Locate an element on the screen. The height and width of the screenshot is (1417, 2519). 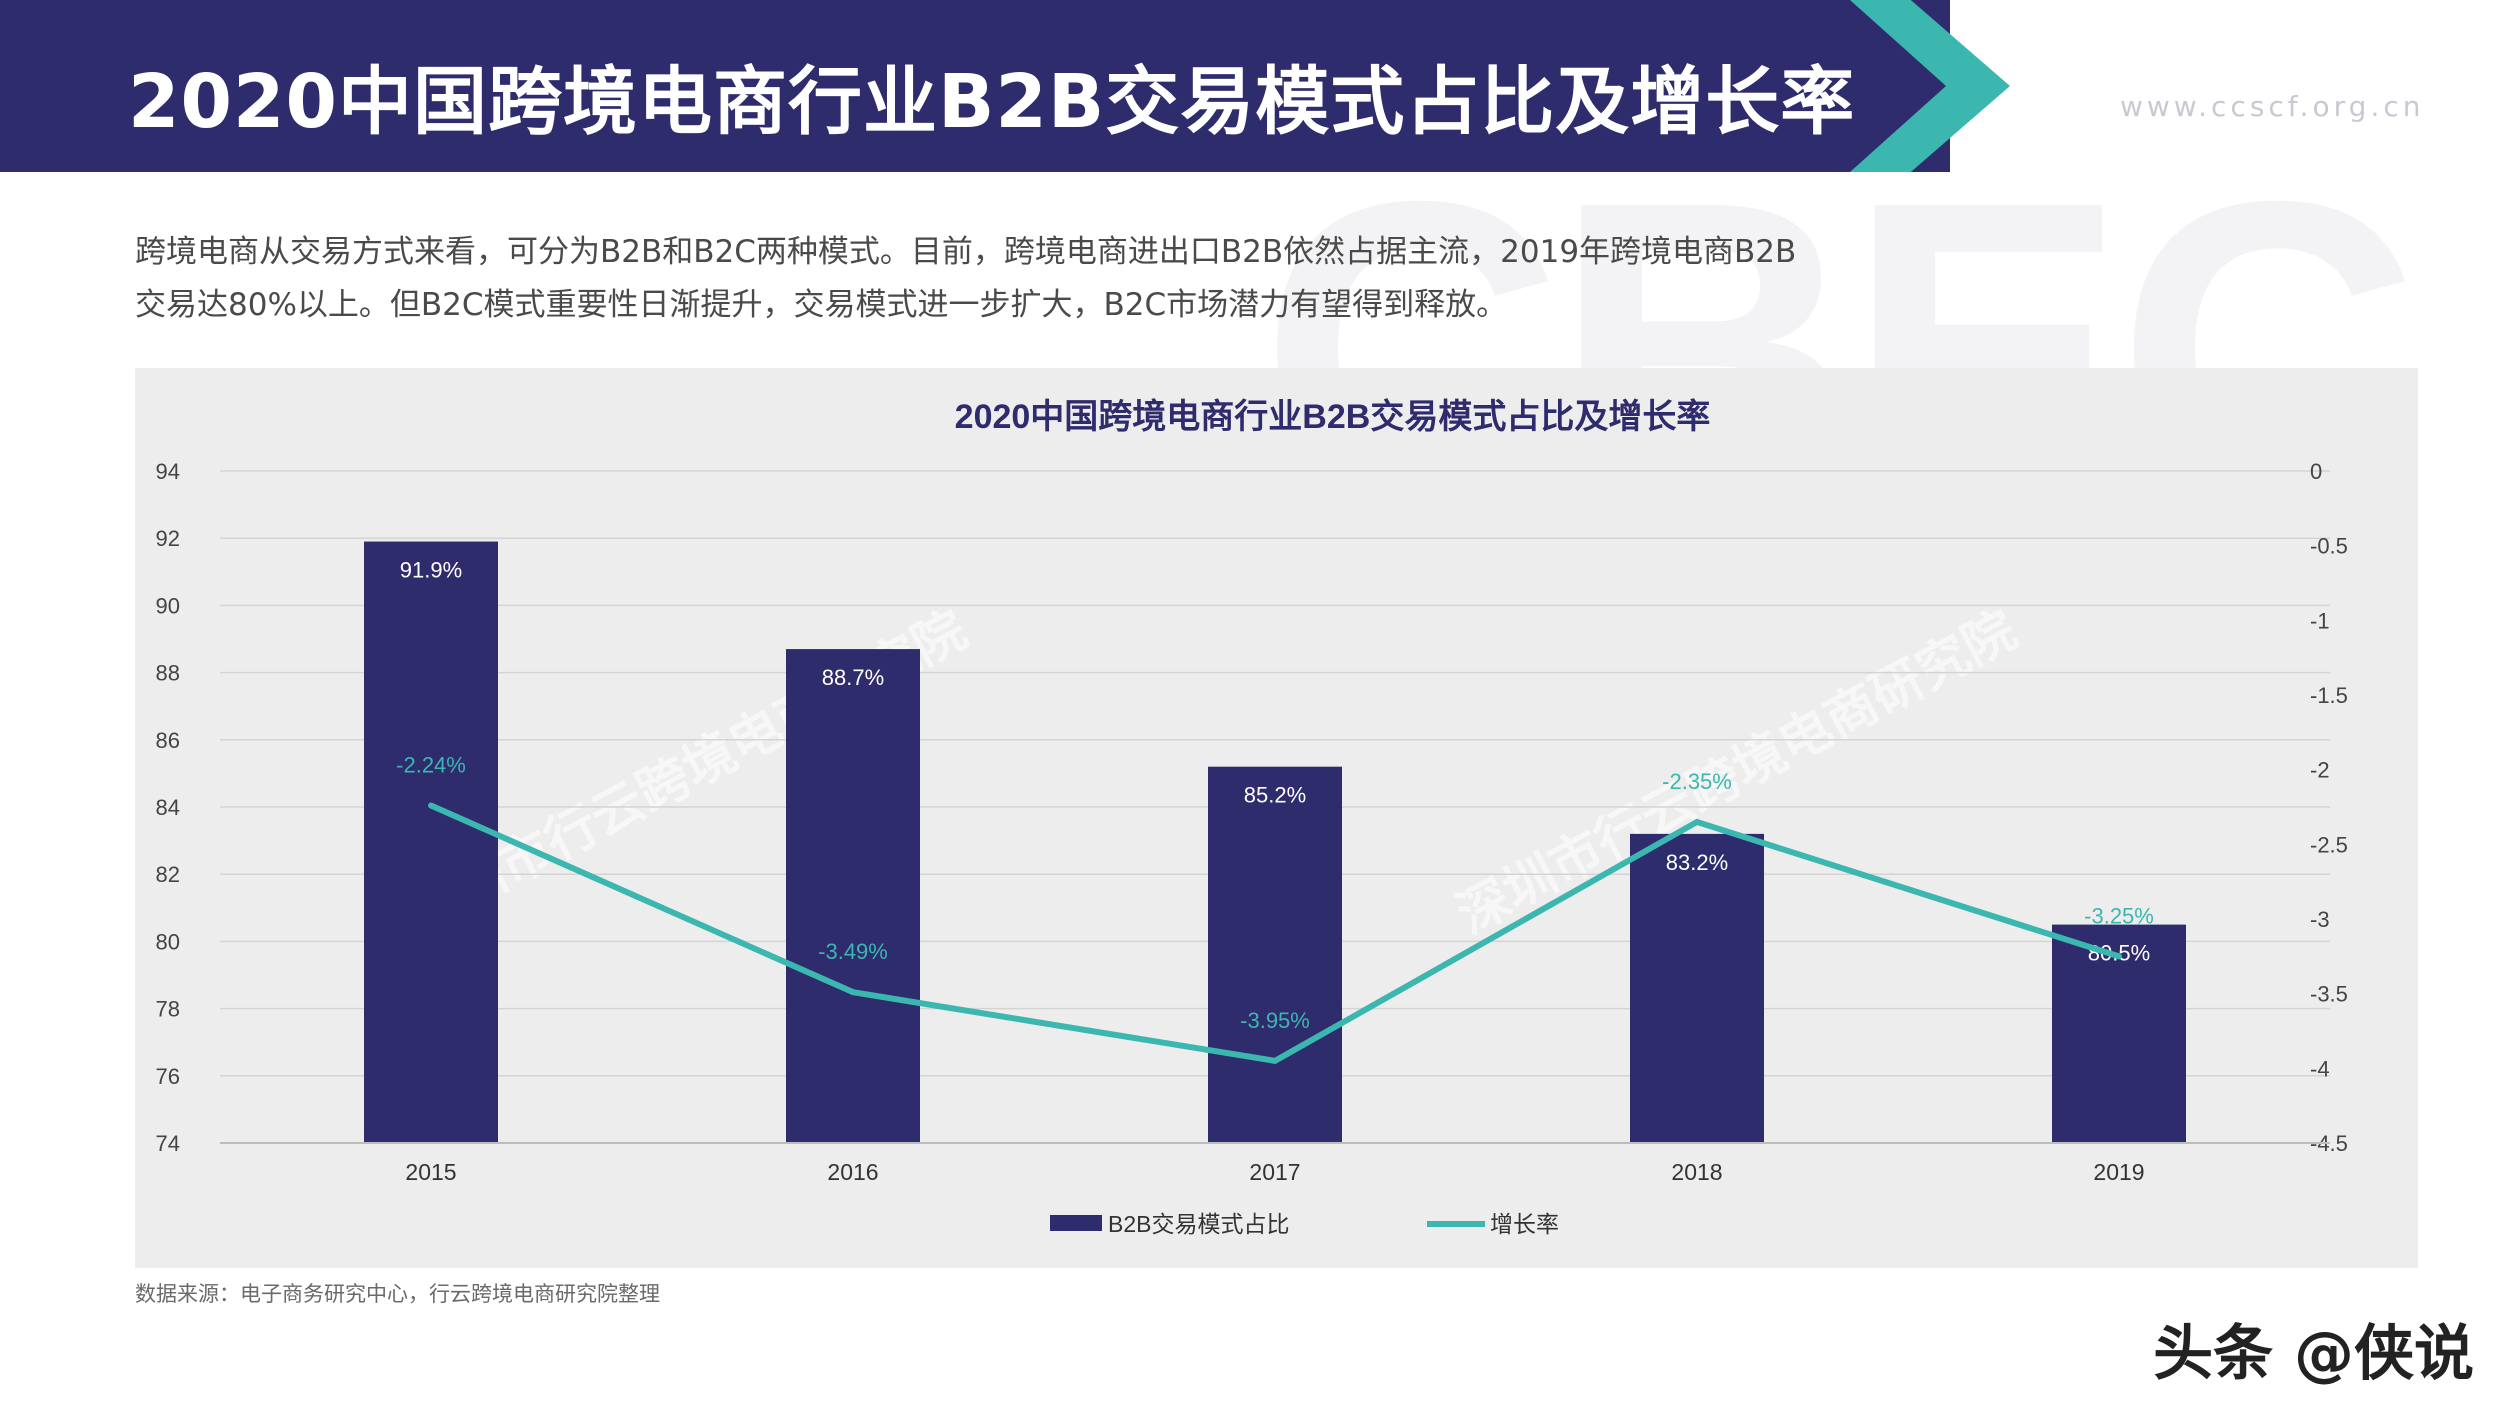
y-right-tick-label: -3 is located at coordinates (2320, 919).